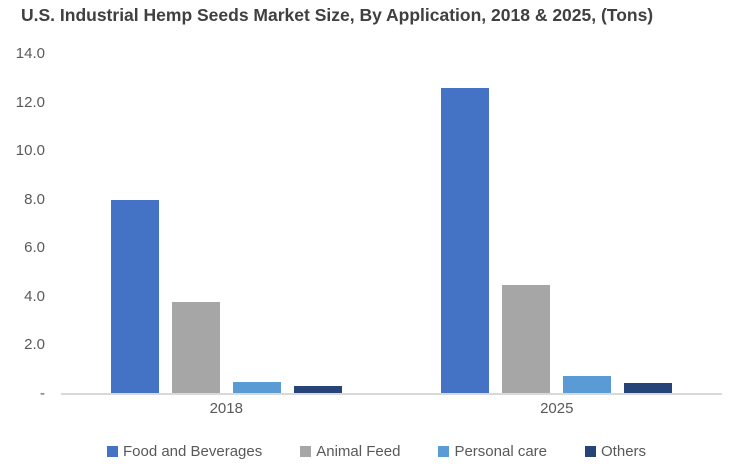  What do you see at coordinates (34, 345) in the screenshot?
I see `y-tick-label: 2.0` at bounding box center [34, 345].